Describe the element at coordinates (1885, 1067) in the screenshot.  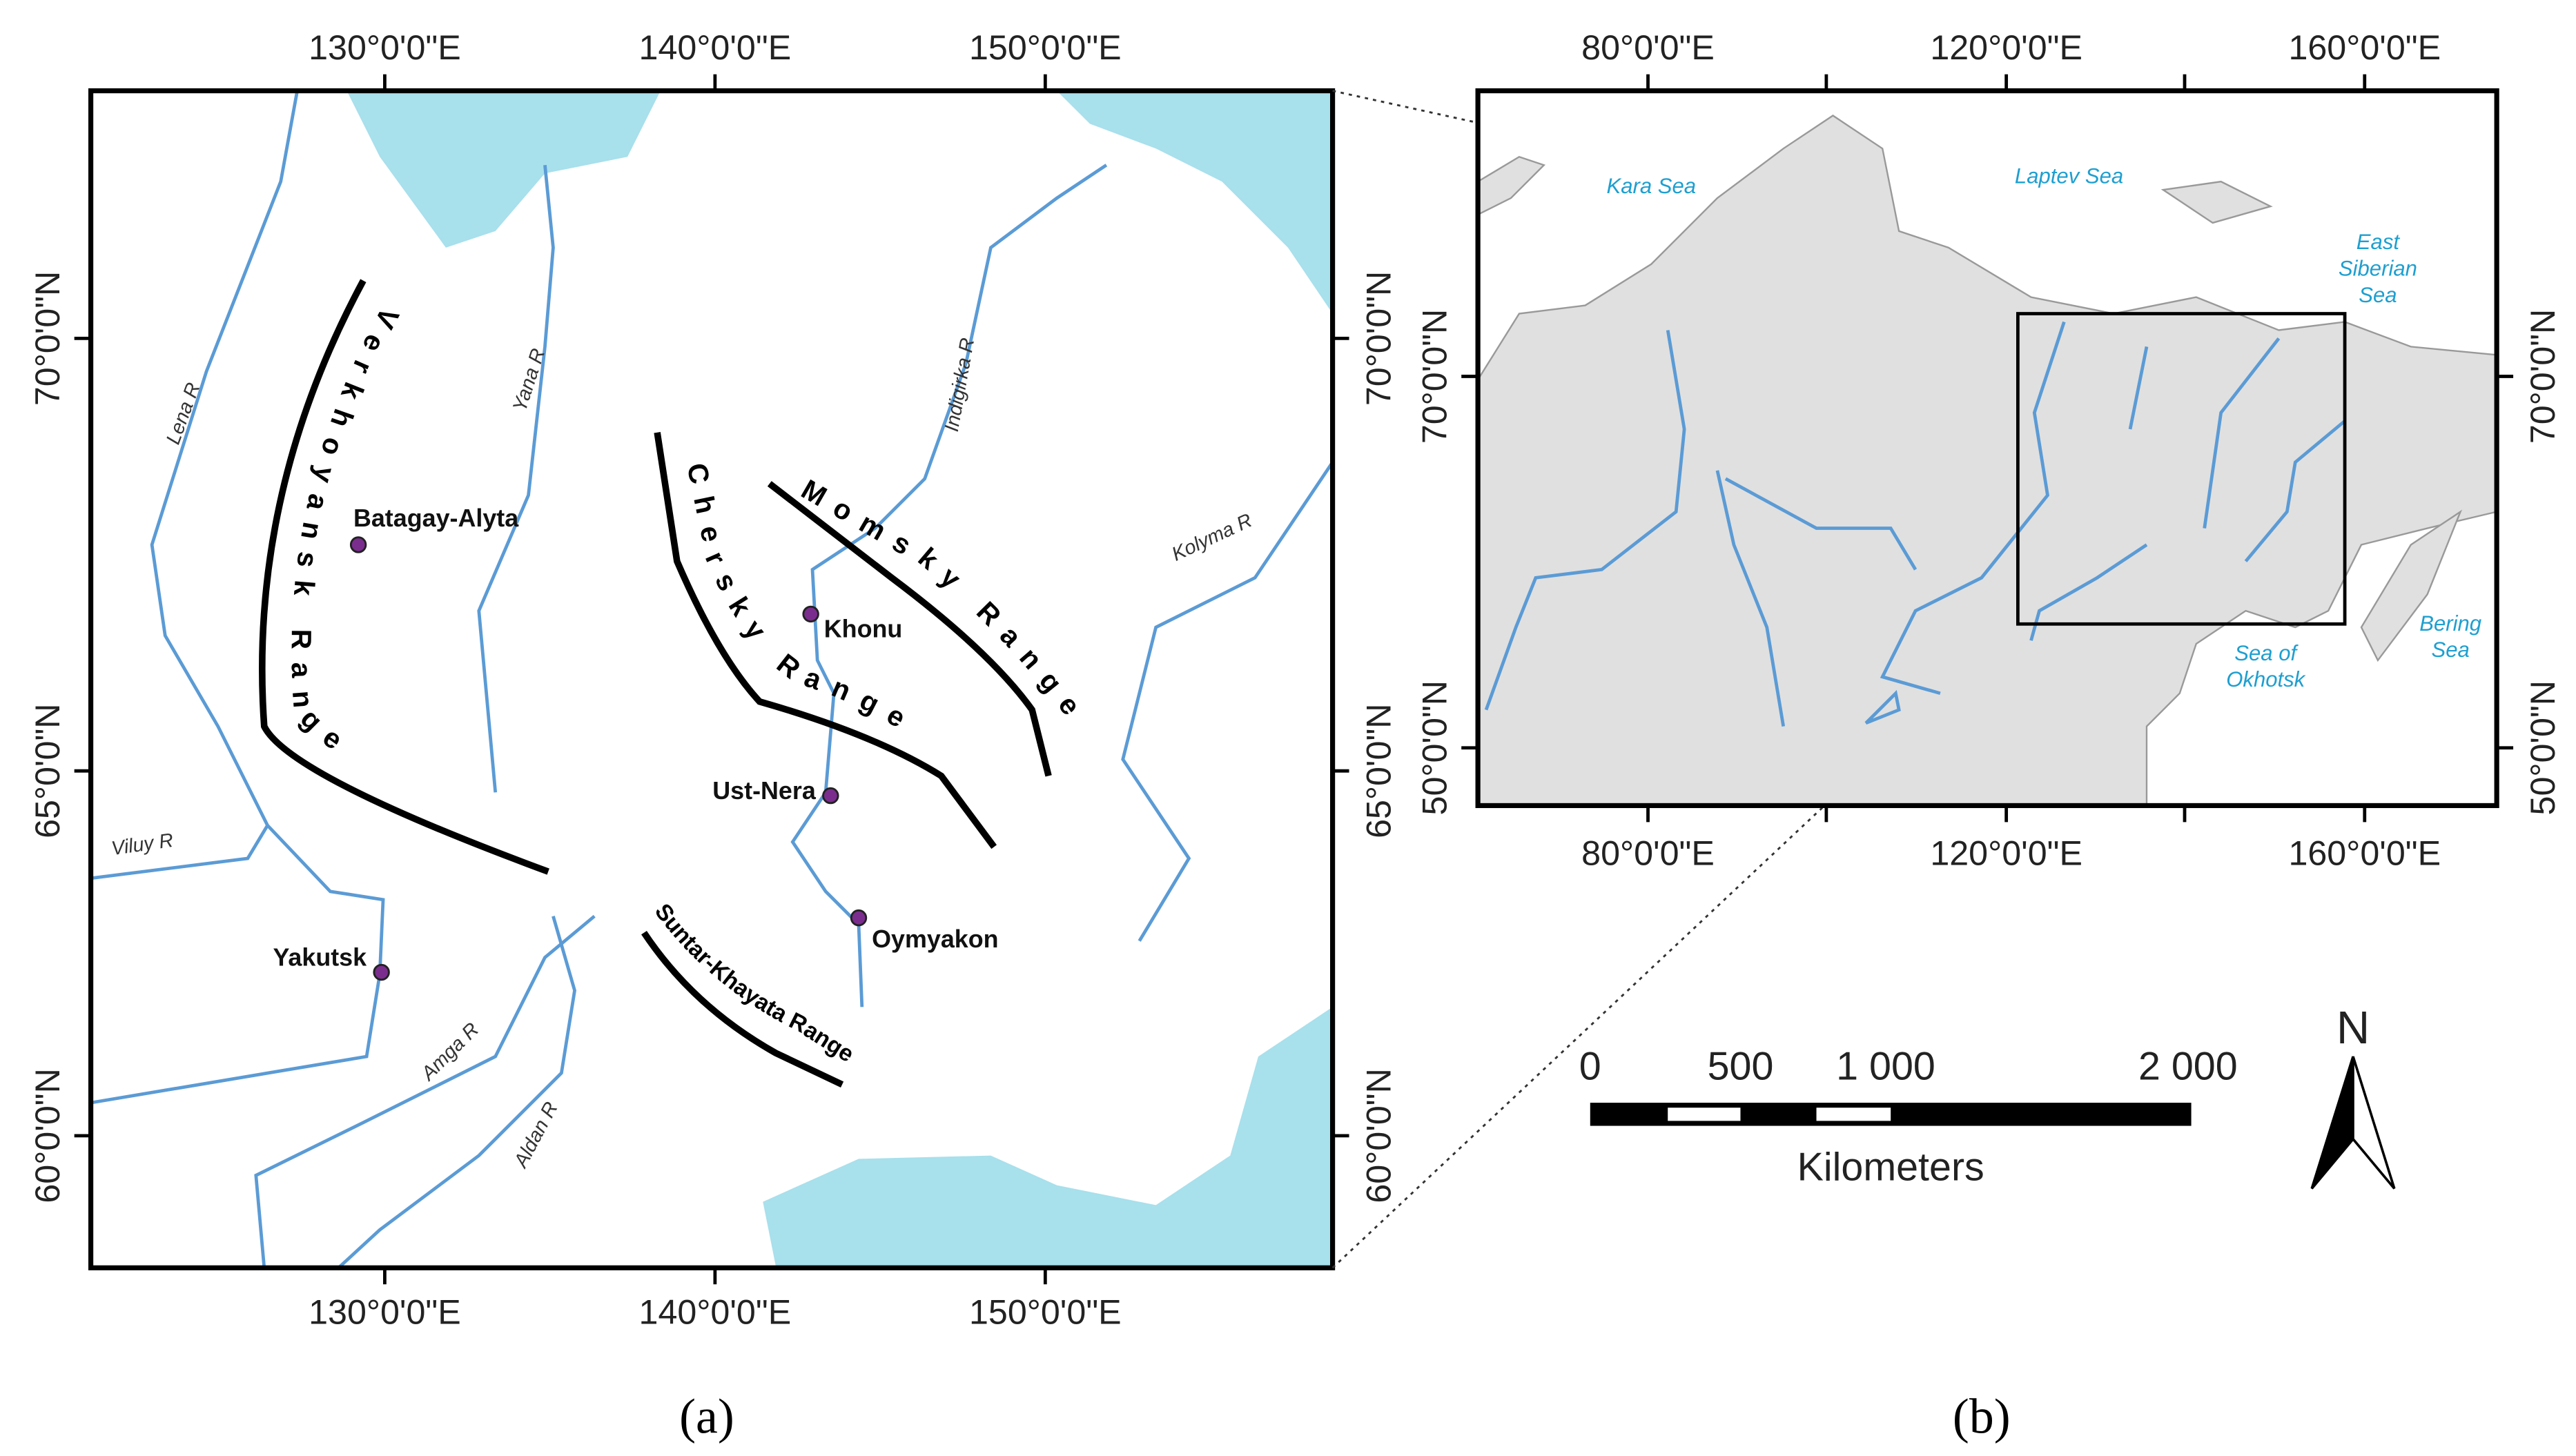
I see `scale-label: 1 000` at that location.